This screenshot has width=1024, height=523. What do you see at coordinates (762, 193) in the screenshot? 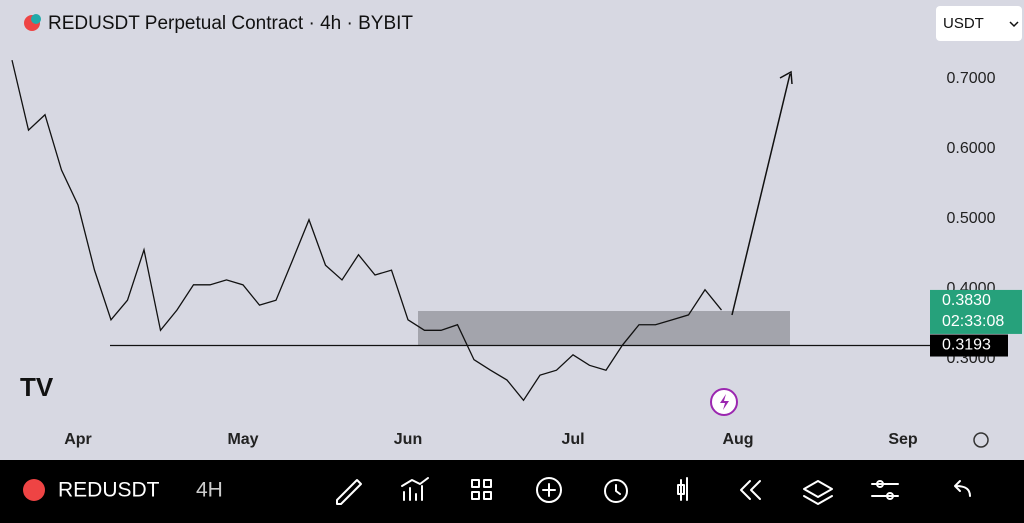
I see `arrow` at bounding box center [762, 193].